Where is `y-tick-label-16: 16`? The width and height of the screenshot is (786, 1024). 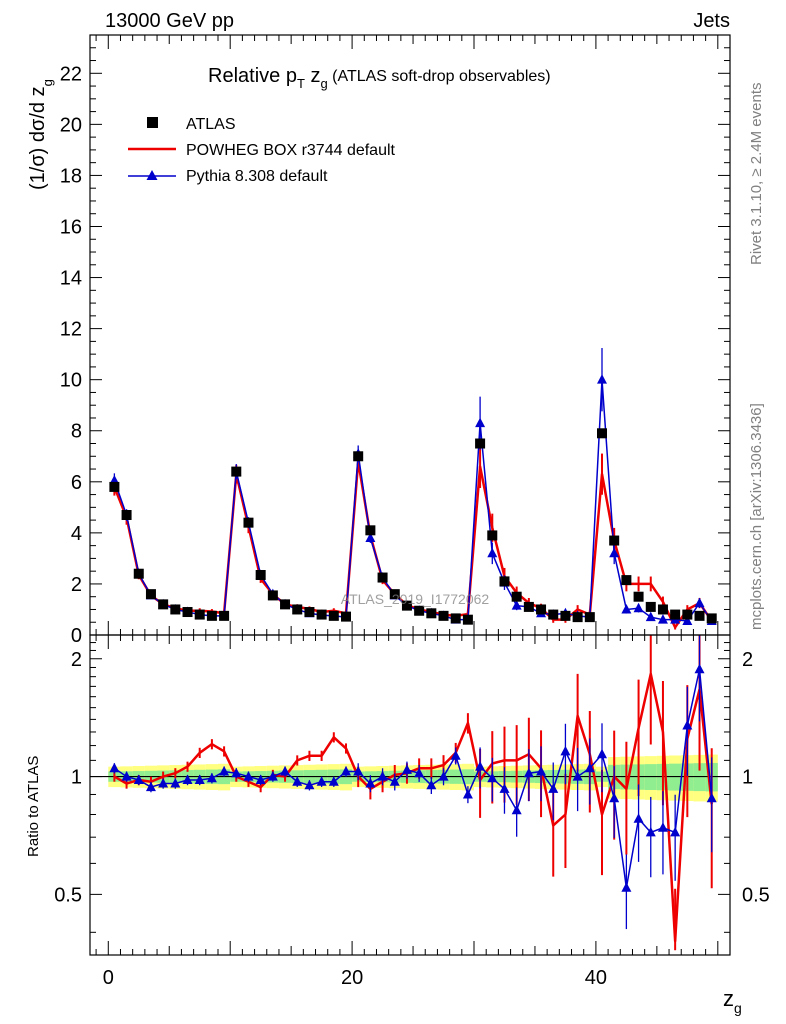 y-tick-label-16: 16 is located at coordinates (71, 227).